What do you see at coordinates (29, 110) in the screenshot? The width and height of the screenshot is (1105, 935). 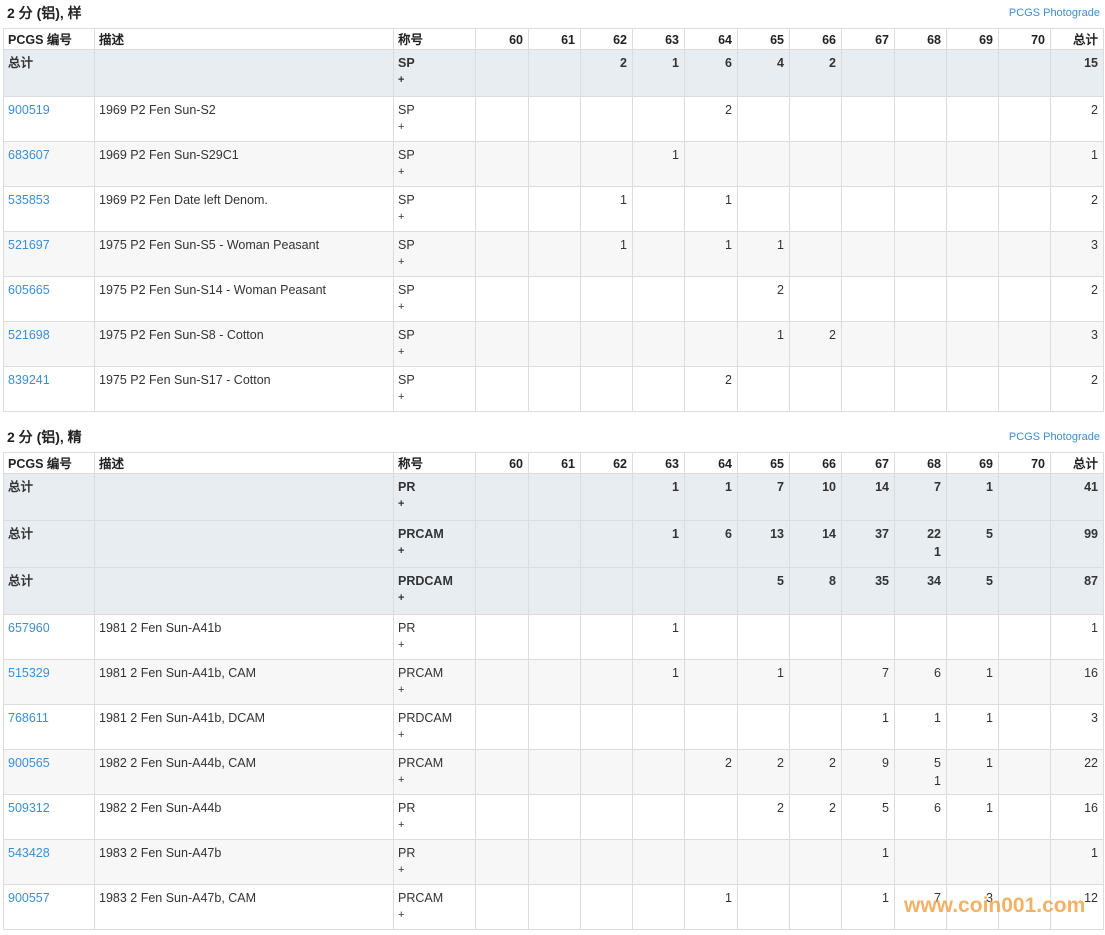 I see `pcgs-number-link: 900519` at bounding box center [29, 110].